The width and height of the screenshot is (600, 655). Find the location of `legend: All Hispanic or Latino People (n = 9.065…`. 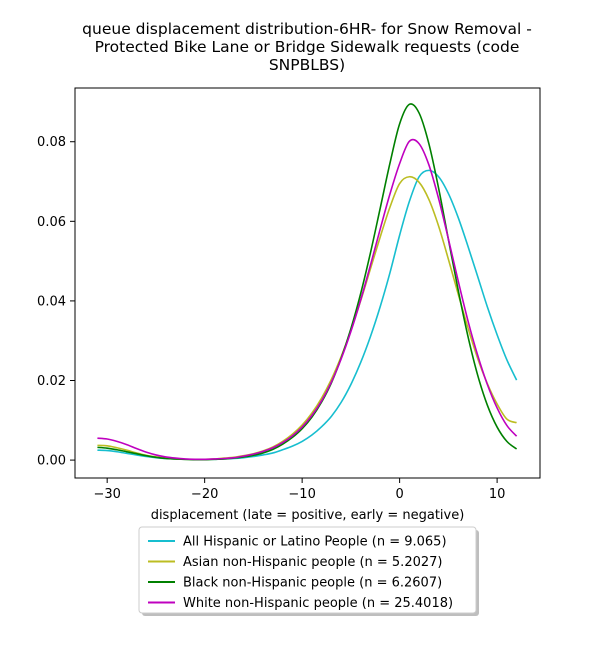

legend: All Hispanic or Latino People (n = 9.065… is located at coordinates (308, 571).